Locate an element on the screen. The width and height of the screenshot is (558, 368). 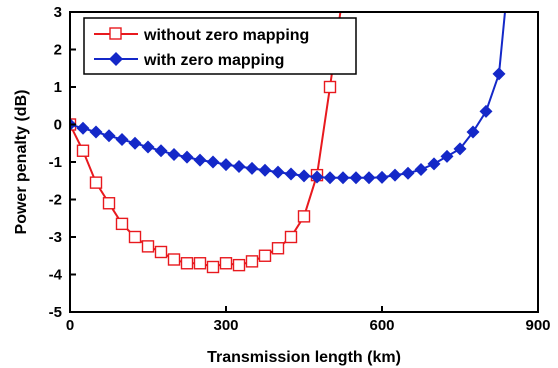
y-tick-label: 0 is located at coordinates (58, 125).